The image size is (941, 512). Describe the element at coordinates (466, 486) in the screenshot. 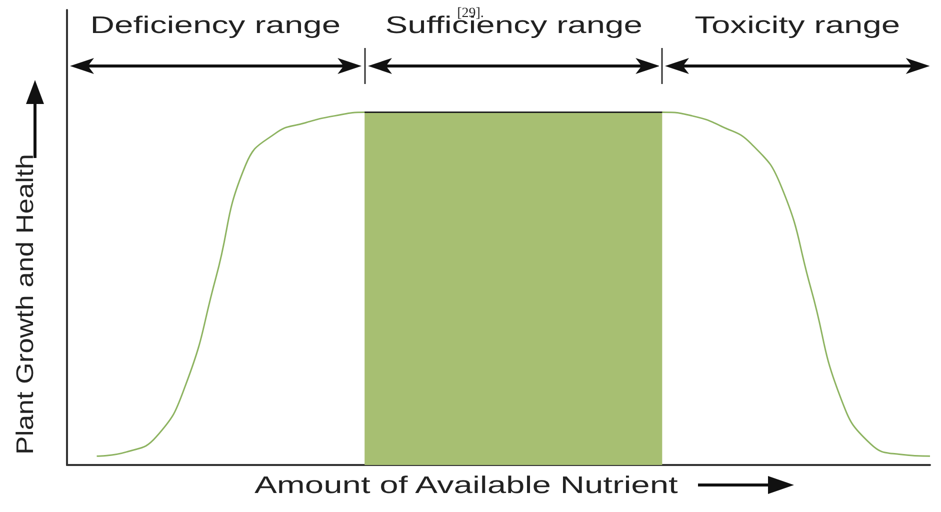

I see `x-axis-title: Amount of Available Nutrient` at that location.